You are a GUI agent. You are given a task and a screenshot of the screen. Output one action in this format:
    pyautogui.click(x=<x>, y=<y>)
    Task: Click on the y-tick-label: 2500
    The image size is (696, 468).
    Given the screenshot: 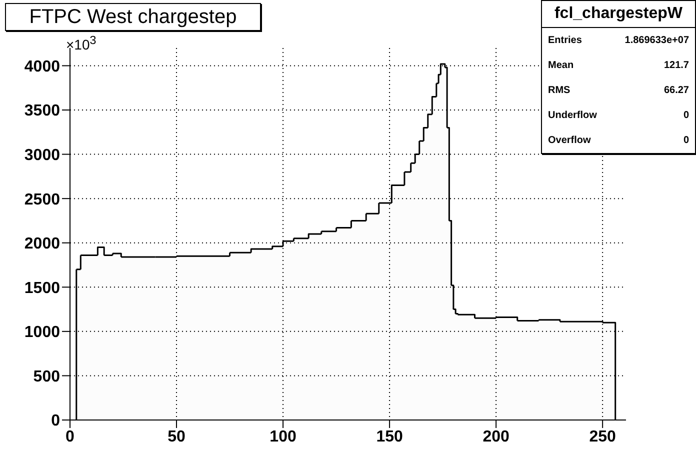 What is the action you would take?
    pyautogui.click(x=42, y=199)
    